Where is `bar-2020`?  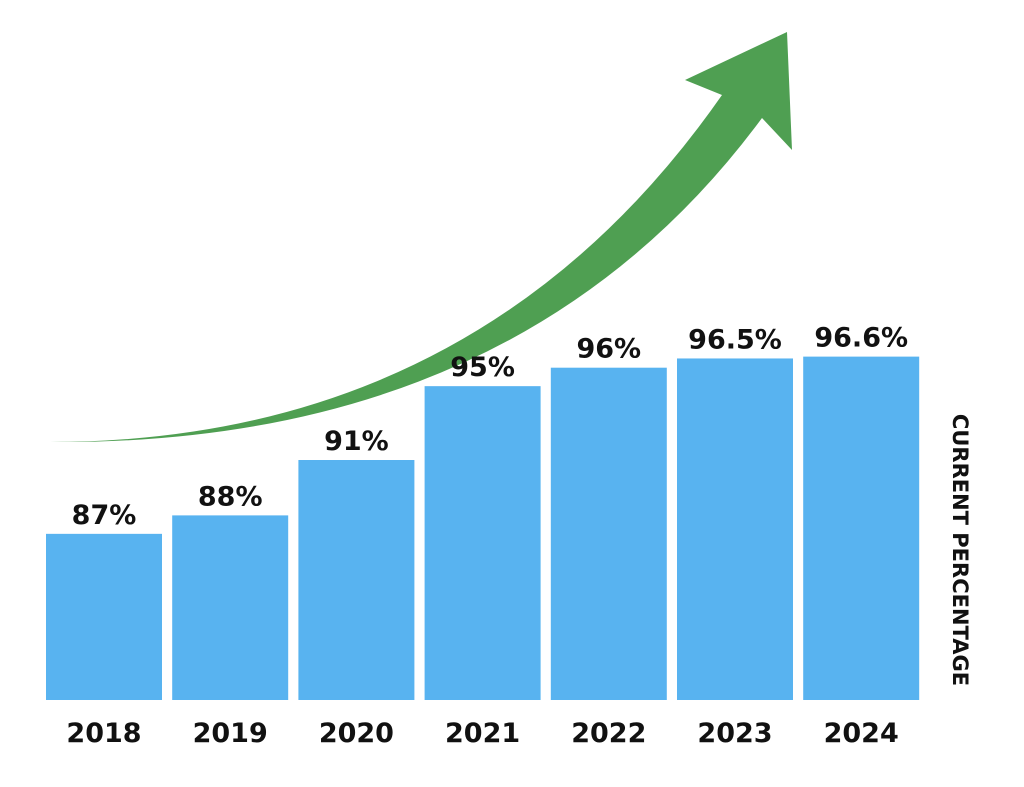
bar-2020 is located at coordinates (356, 580).